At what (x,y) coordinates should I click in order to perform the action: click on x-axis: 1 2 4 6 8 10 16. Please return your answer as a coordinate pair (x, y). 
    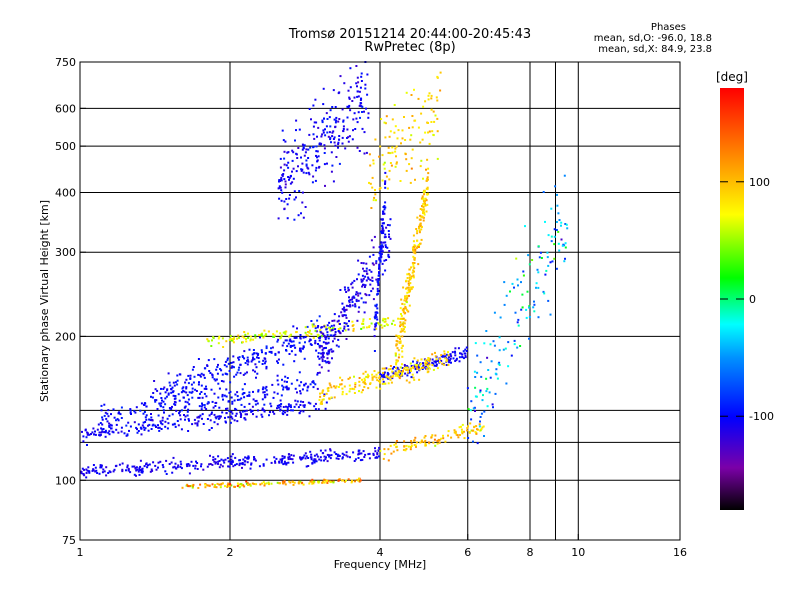
    Looking at the image, I should click on (382, 546).